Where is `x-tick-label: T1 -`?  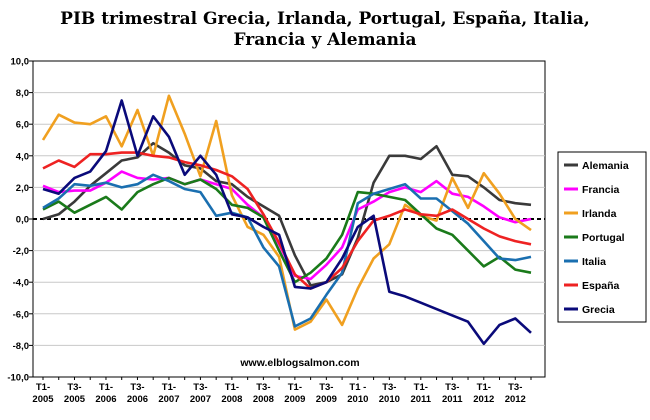 x-tick-label: T1 - is located at coordinates (357, 387).